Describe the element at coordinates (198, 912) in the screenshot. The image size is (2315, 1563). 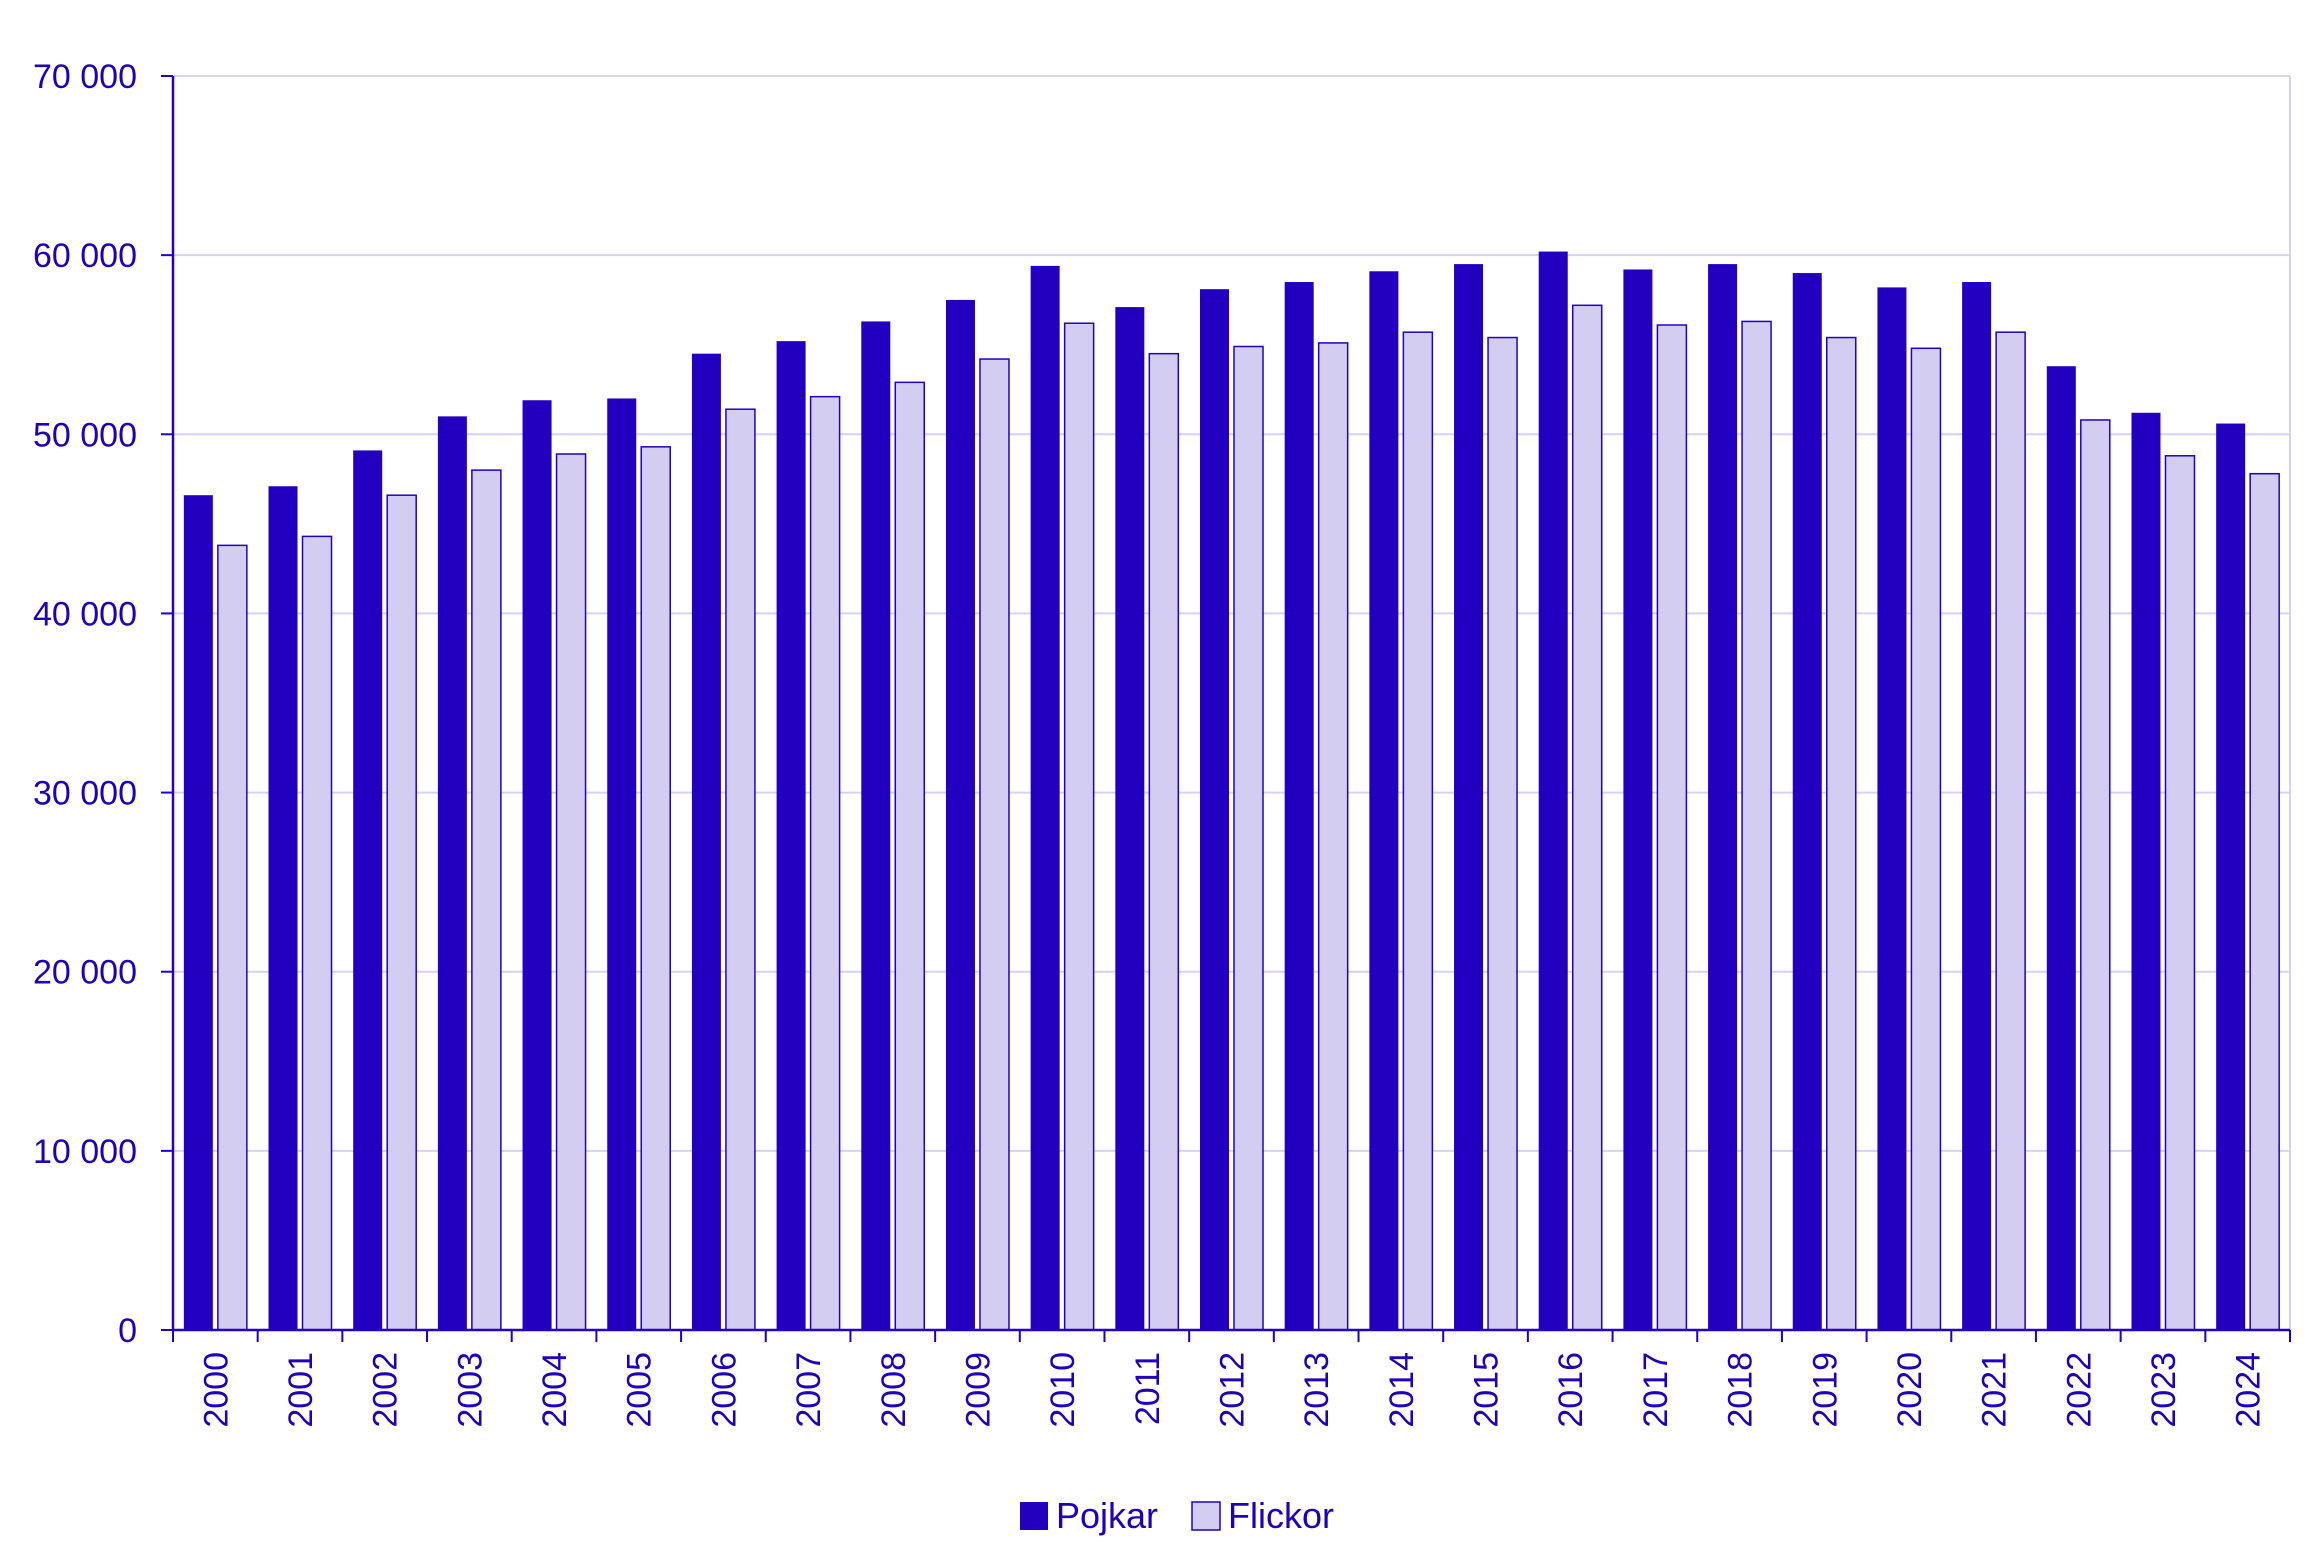
I see `bar-pojkar-2000` at that location.